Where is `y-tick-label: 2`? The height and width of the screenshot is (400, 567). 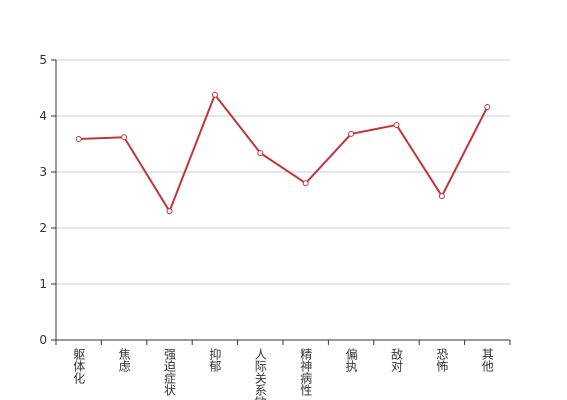
y-tick-label: 2 is located at coordinates (43, 228).